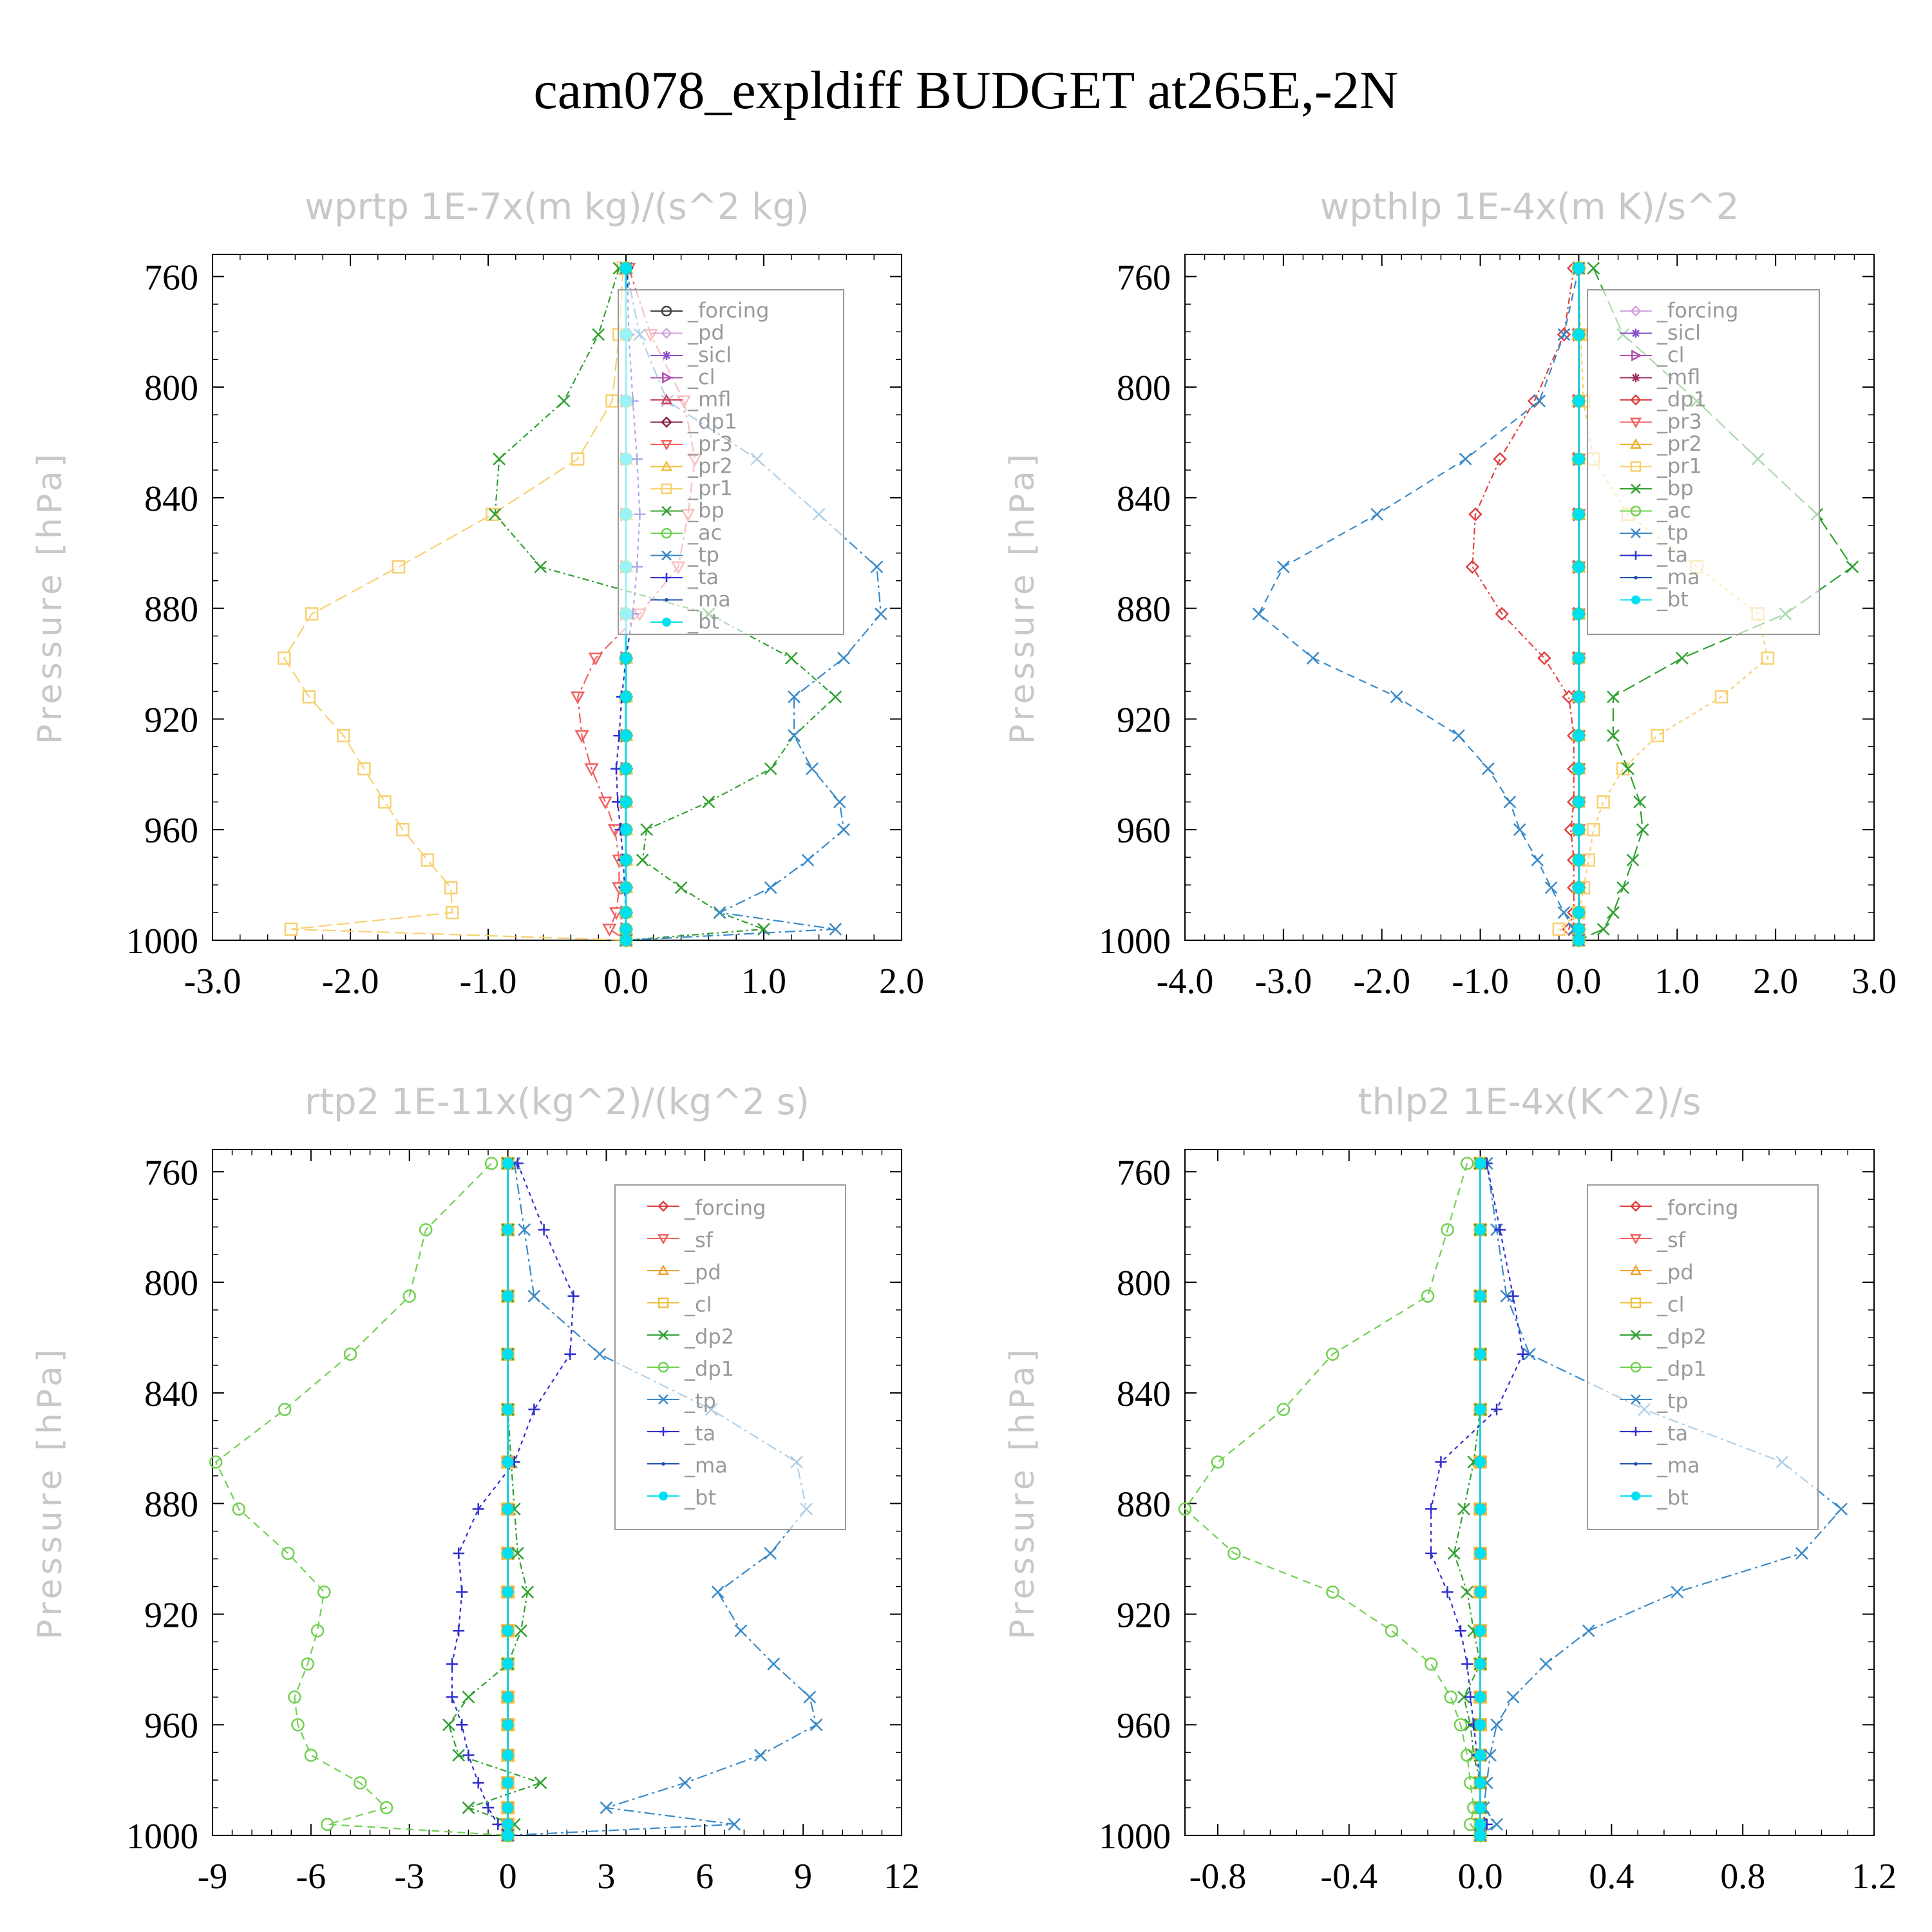 Image resolution: width=1932 pixels, height=1932 pixels. Describe the element at coordinates (213, 981) in the screenshot. I see `x-tick-label: -3.0` at that location.